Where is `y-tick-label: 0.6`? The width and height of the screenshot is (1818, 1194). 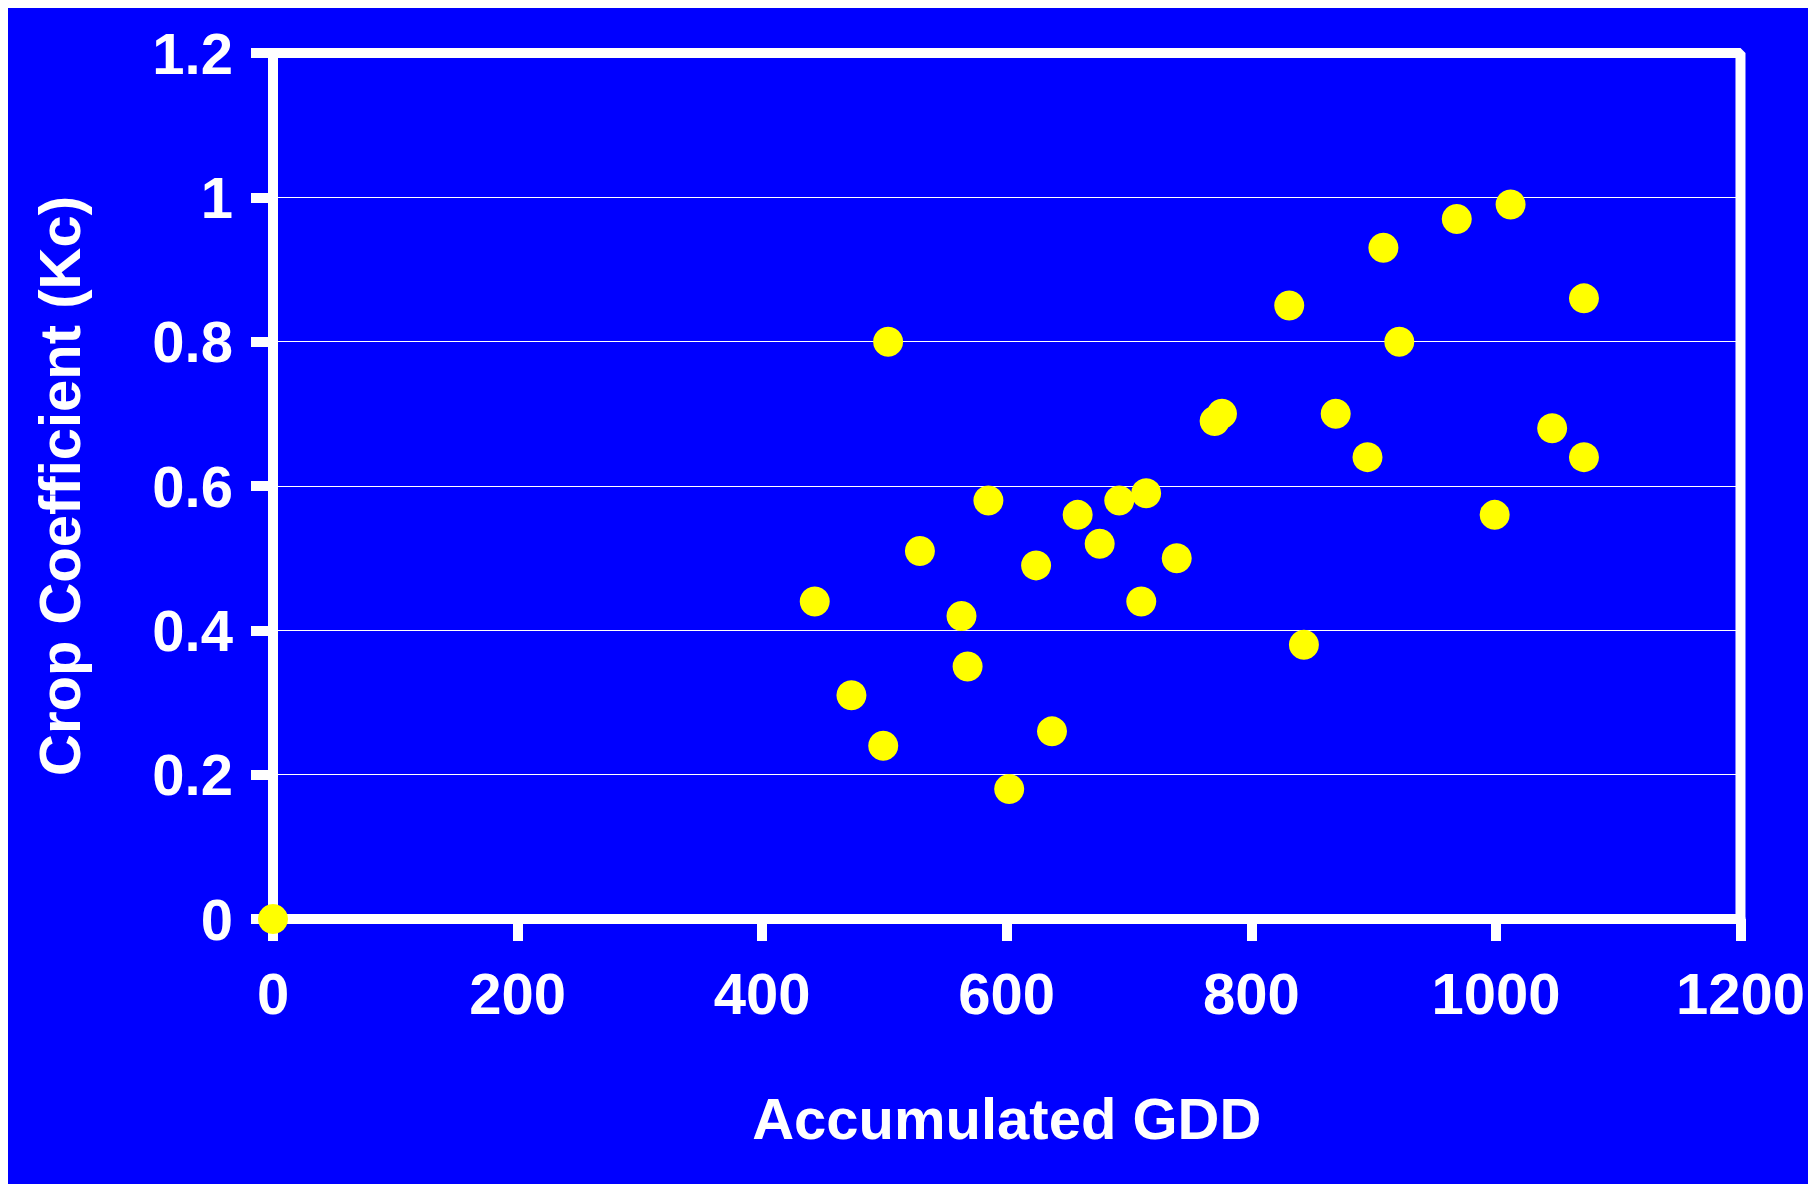 y-tick-label: 0.6 is located at coordinates (192, 486).